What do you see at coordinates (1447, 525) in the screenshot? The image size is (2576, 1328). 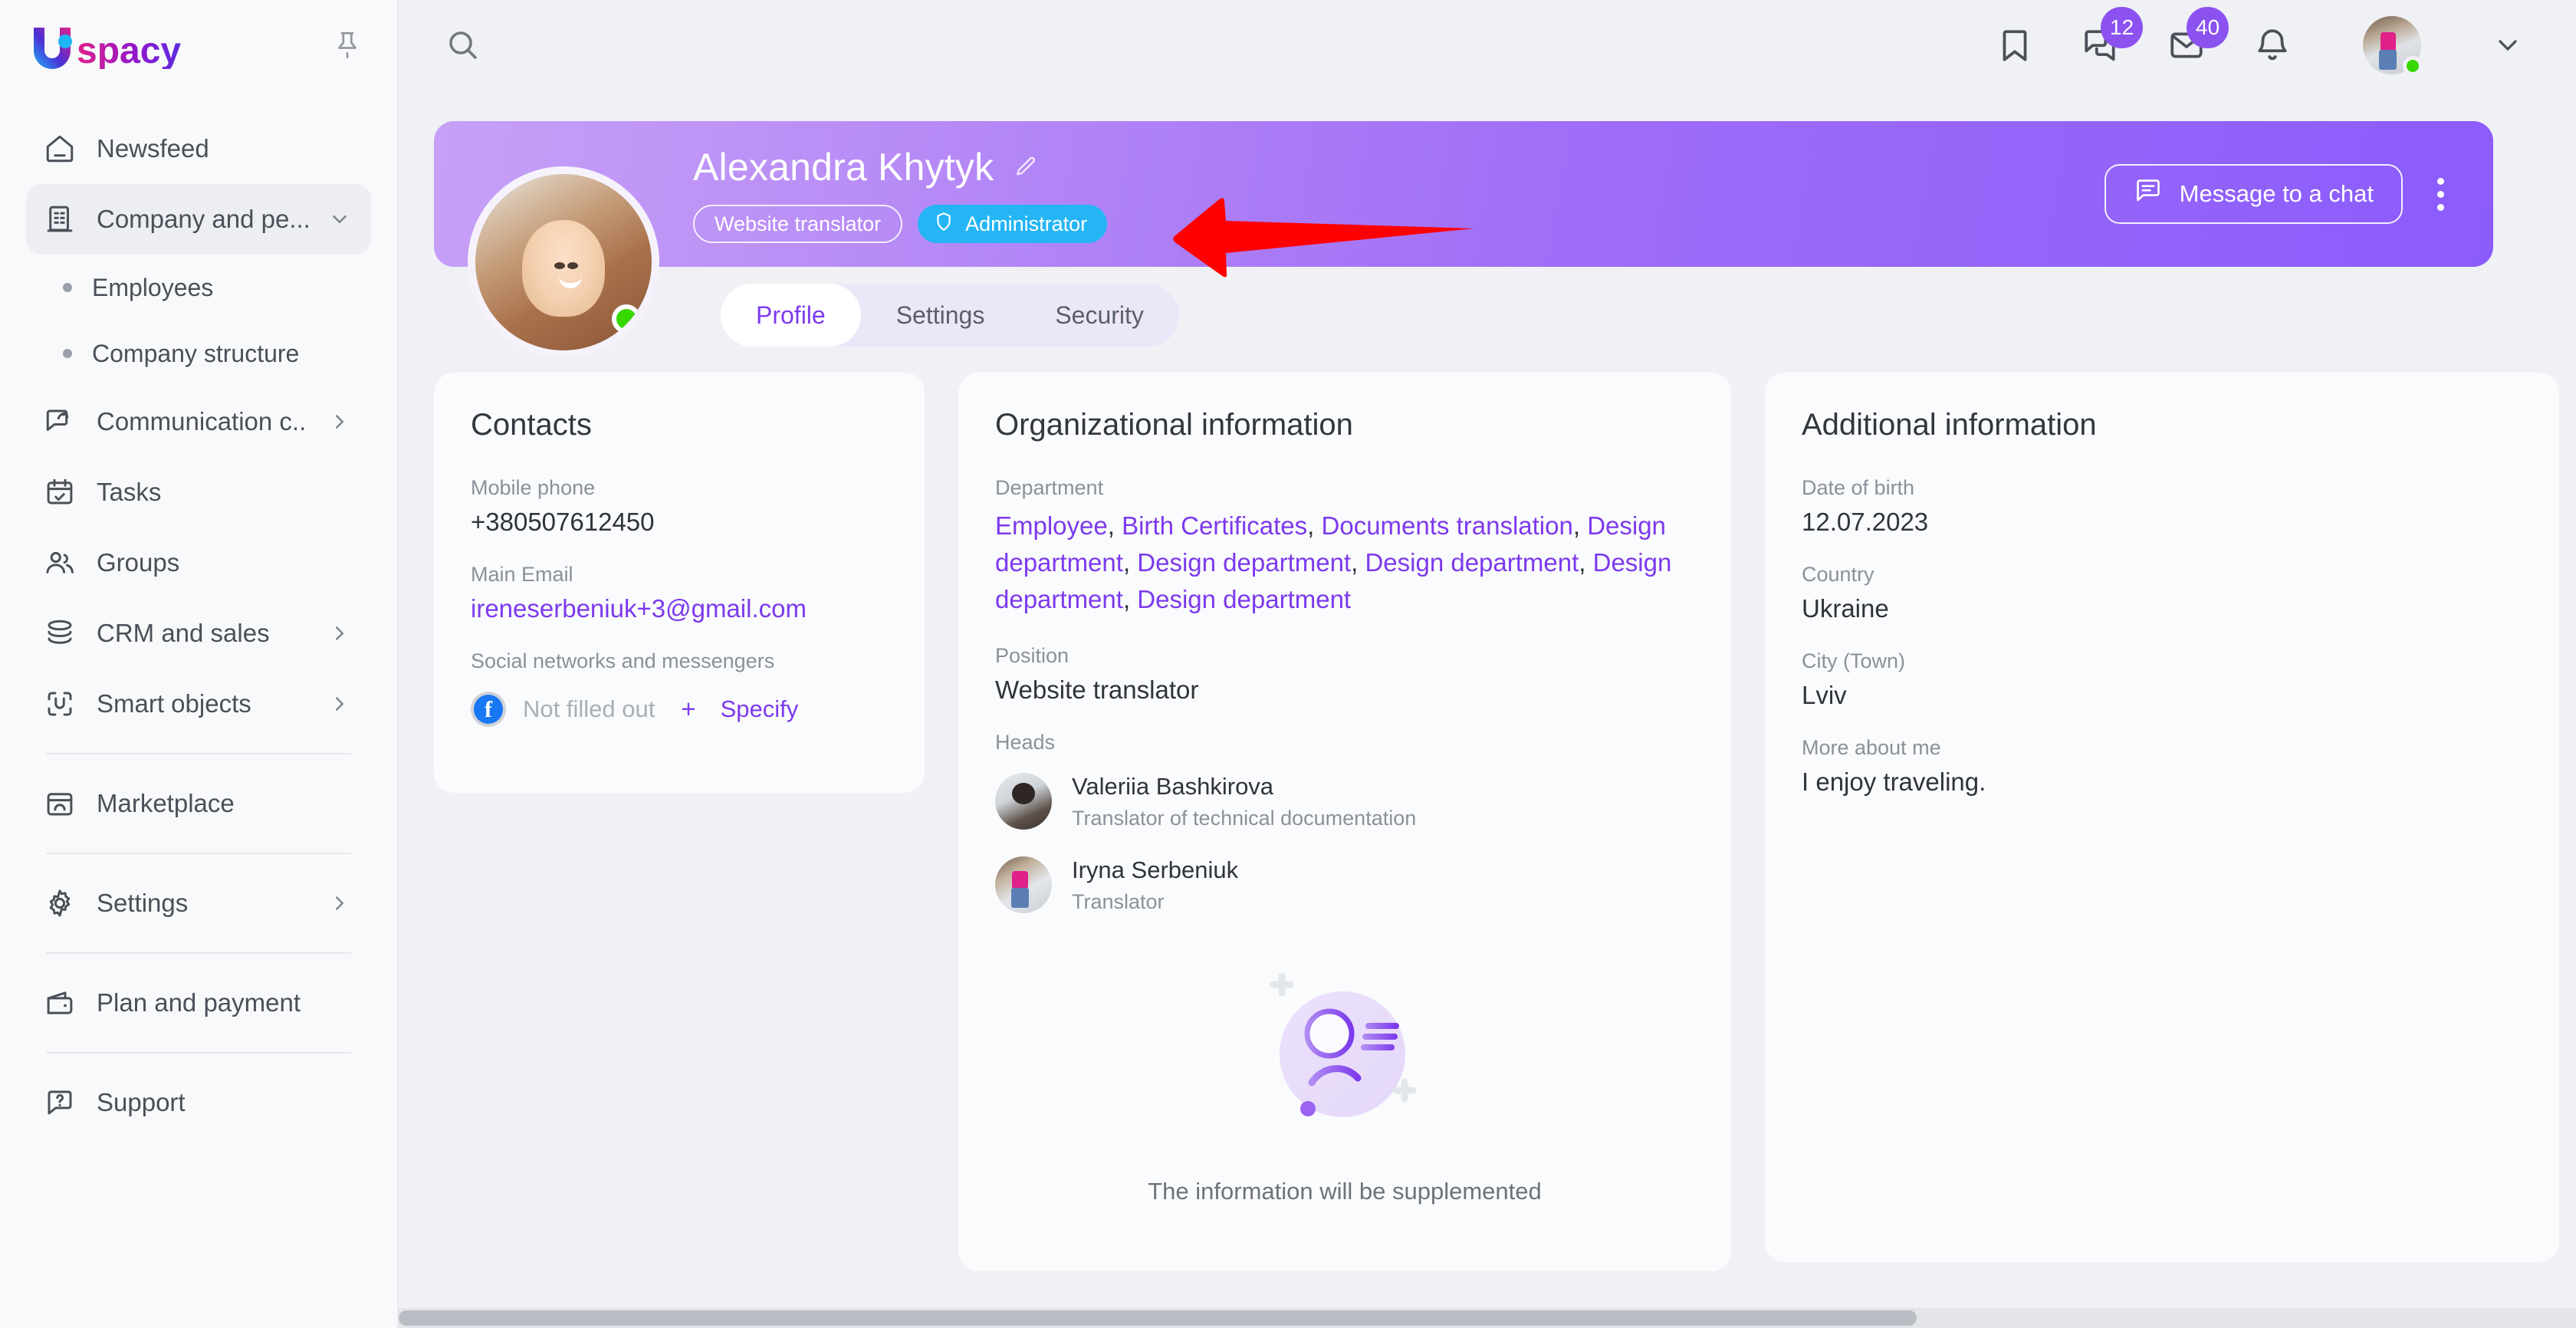 I see `department-link: Documents translation` at bounding box center [1447, 525].